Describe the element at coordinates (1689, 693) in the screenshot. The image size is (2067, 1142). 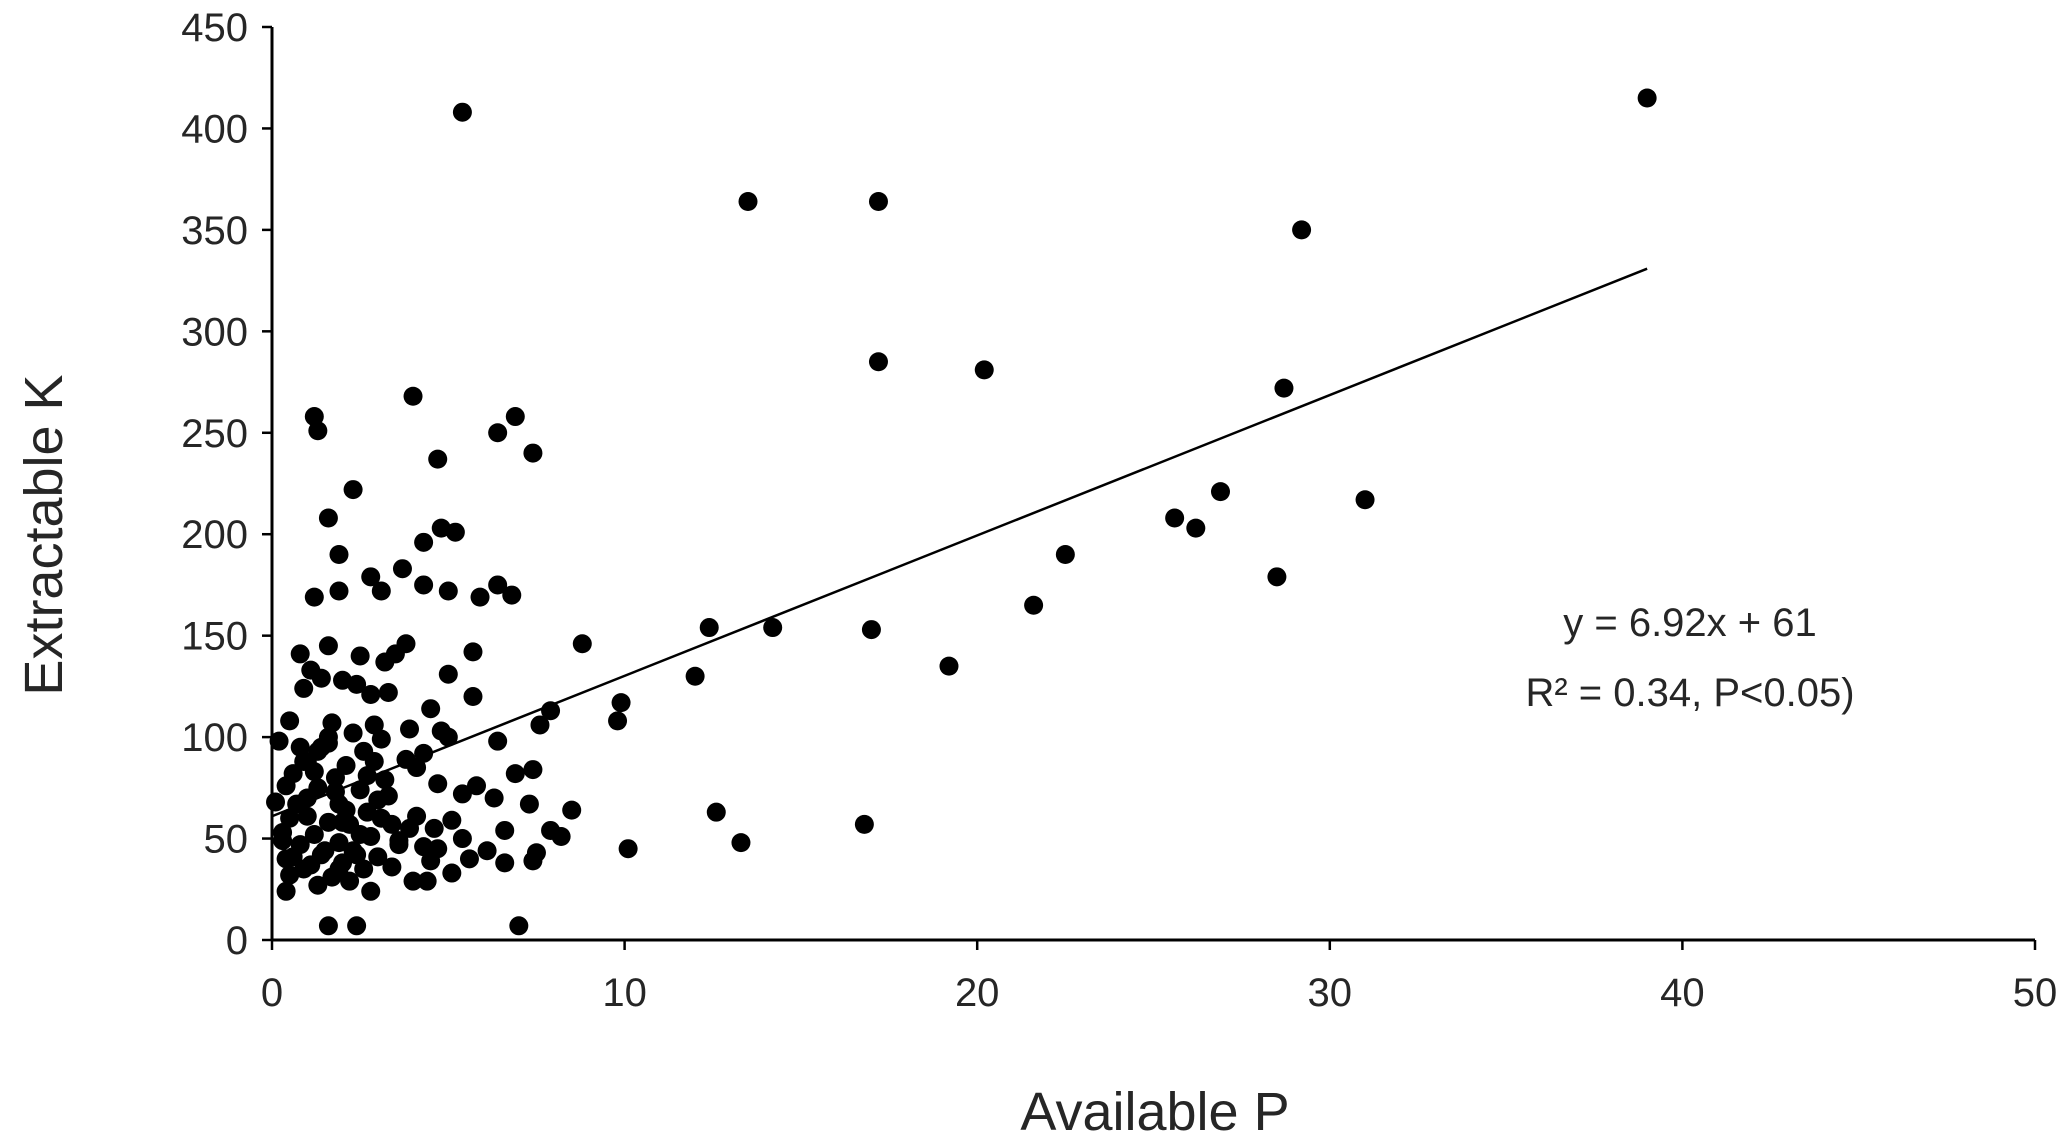
I see `r-squared-annotation: R² = 0.34, P<0.05)` at that location.